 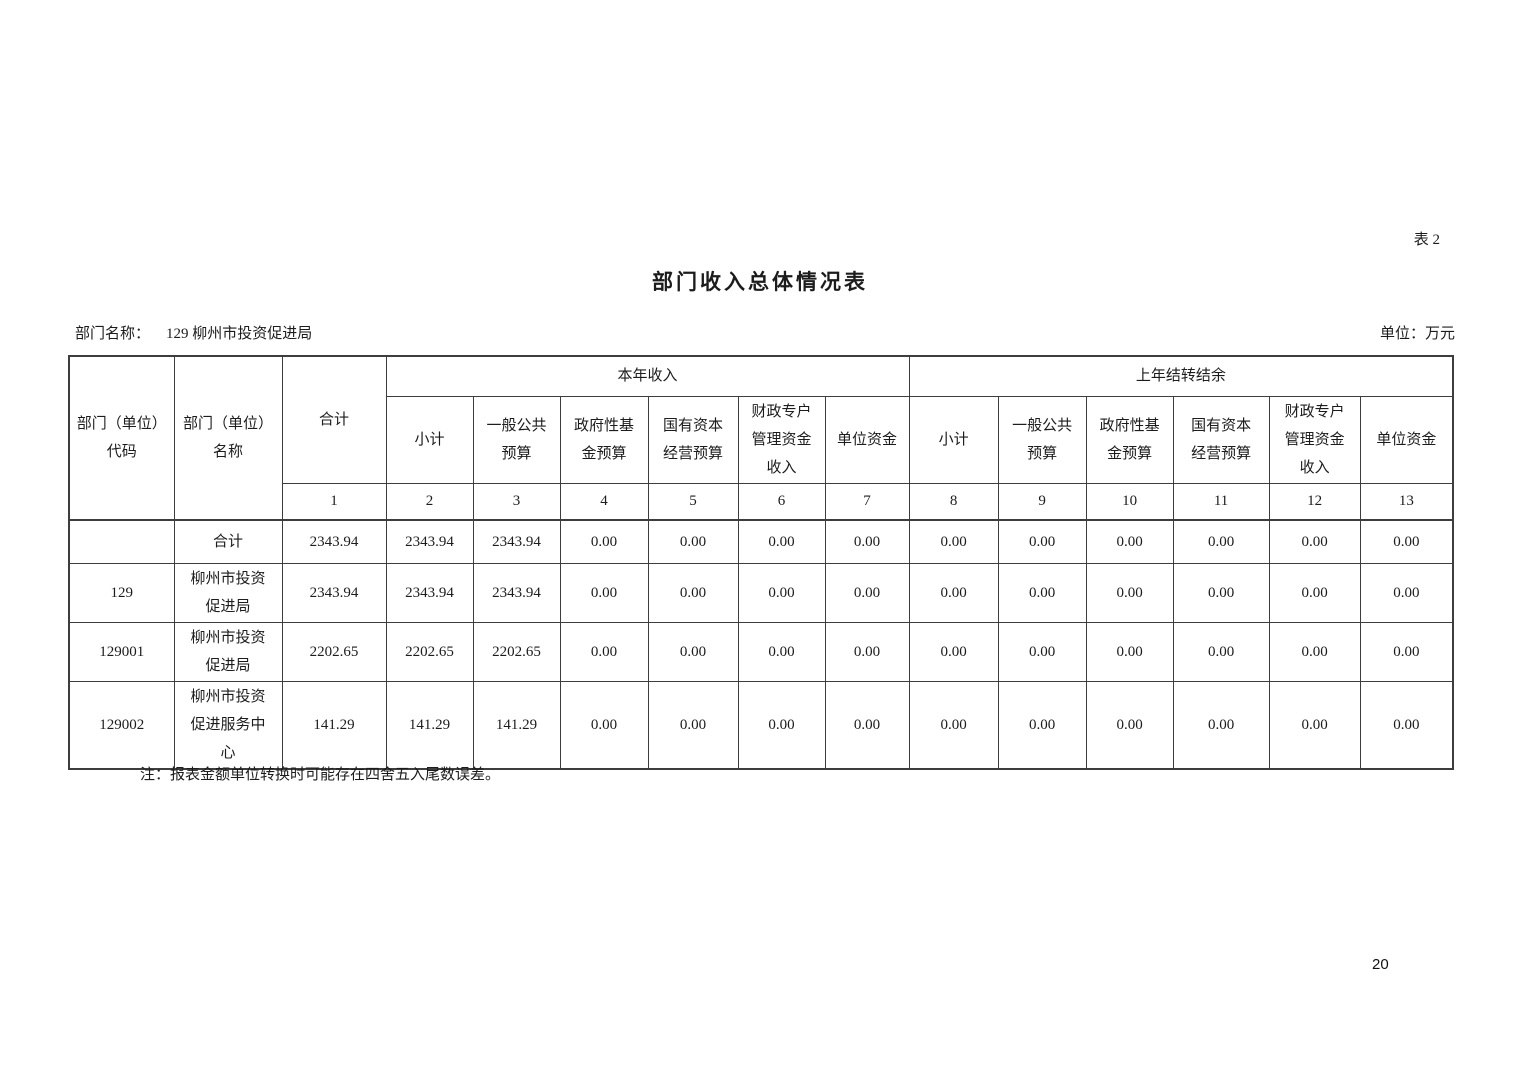 I want to click on cell-code: 129002, so click(x=121, y=724).